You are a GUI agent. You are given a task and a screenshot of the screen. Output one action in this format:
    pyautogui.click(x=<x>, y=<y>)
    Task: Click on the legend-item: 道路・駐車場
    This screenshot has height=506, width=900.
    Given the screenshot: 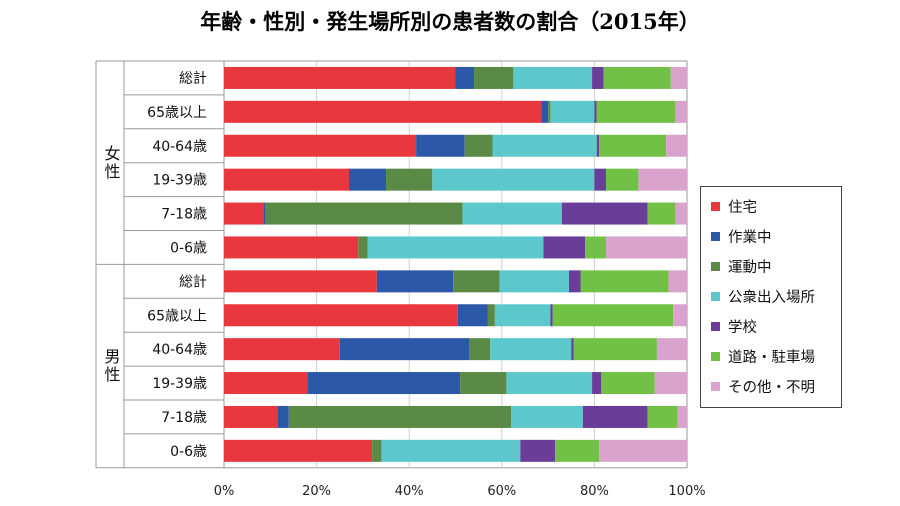 What is the action you would take?
    pyautogui.click(x=776, y=356)
    